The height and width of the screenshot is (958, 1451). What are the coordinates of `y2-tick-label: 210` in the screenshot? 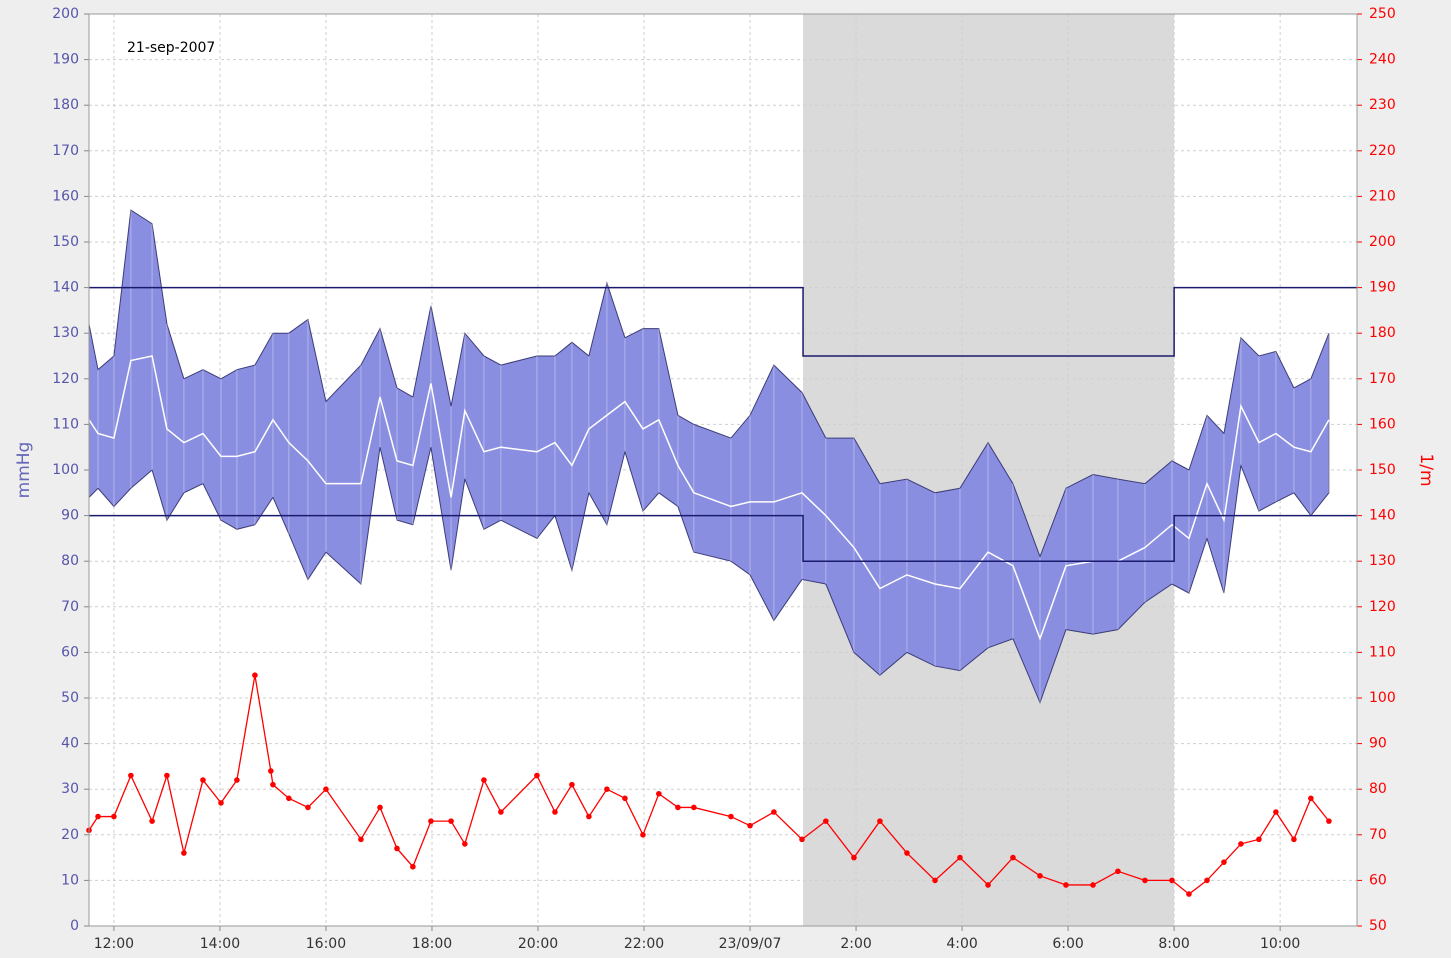 It's located at (1382, 196).